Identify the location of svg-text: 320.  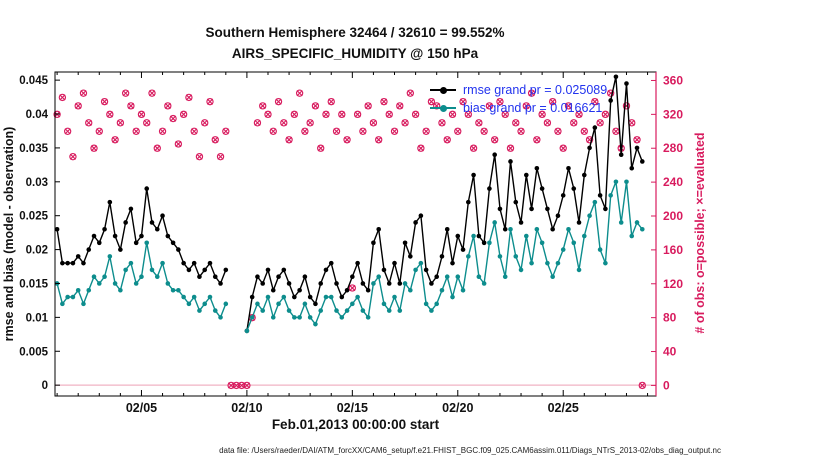
(673, 114).